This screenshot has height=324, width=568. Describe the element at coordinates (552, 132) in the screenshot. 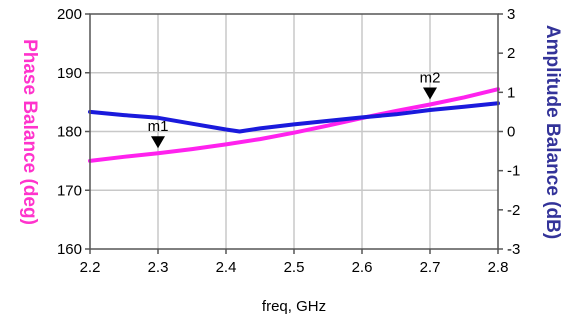

I see `y-axis-right-title: Amplitude Balance (dB)` at that location.